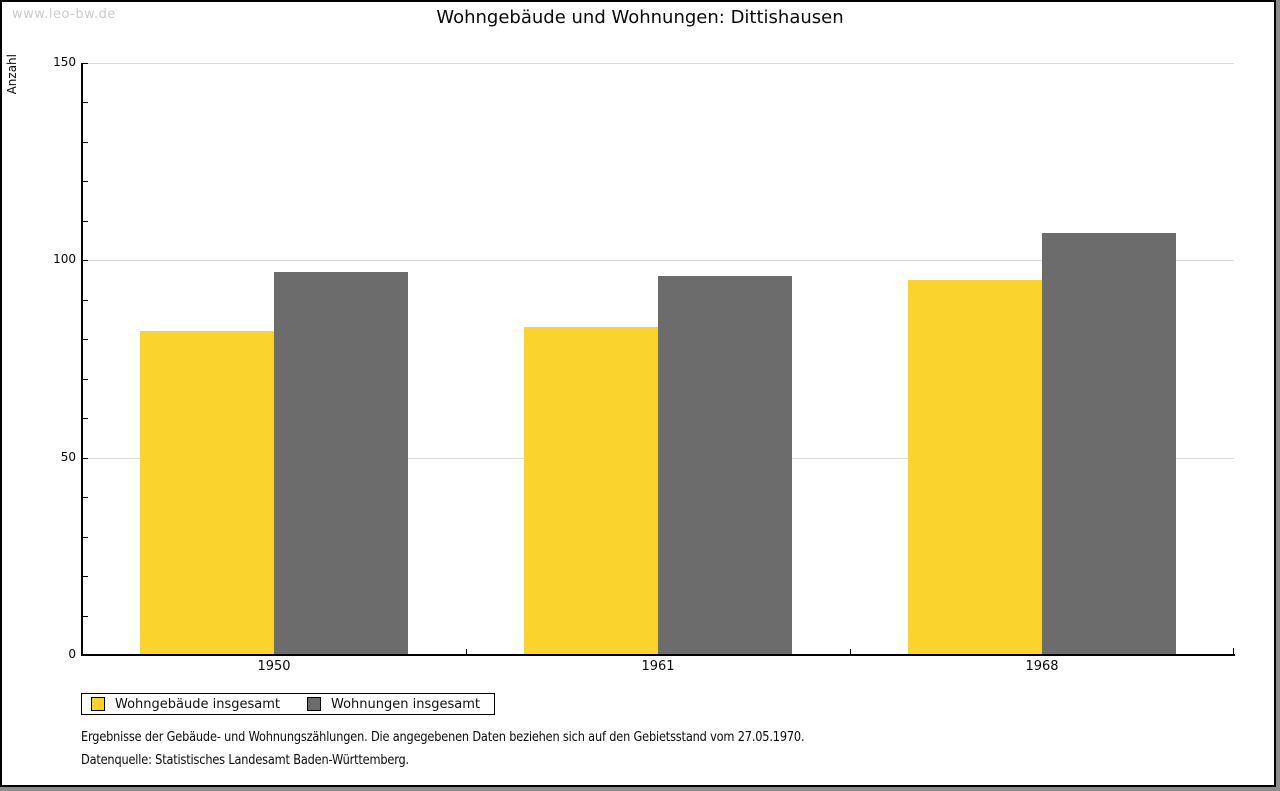 The width and height of the screenshot is (1280, 791). What do you see at coordinates (314, 704) in the screenshot?
I see `legend-swatch-wohnungen` at bounding box center [314, 704].